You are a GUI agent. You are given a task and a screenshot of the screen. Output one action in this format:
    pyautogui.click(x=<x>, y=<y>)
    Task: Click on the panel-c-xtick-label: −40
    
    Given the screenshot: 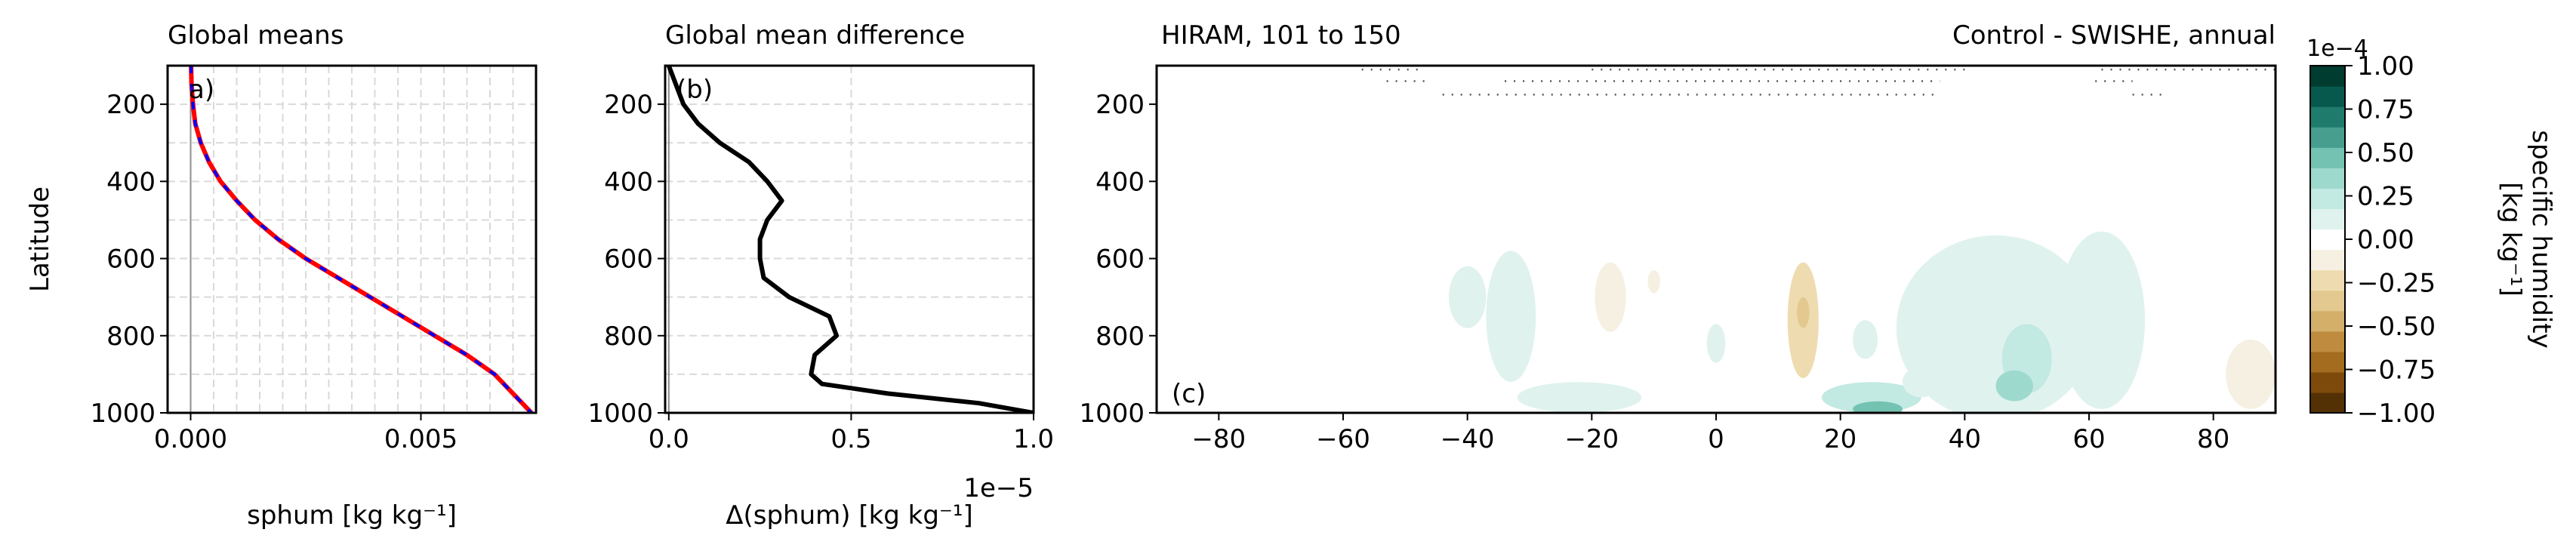 What is the action you would take?
    pyautogui.click(x=1468, y=439)
    